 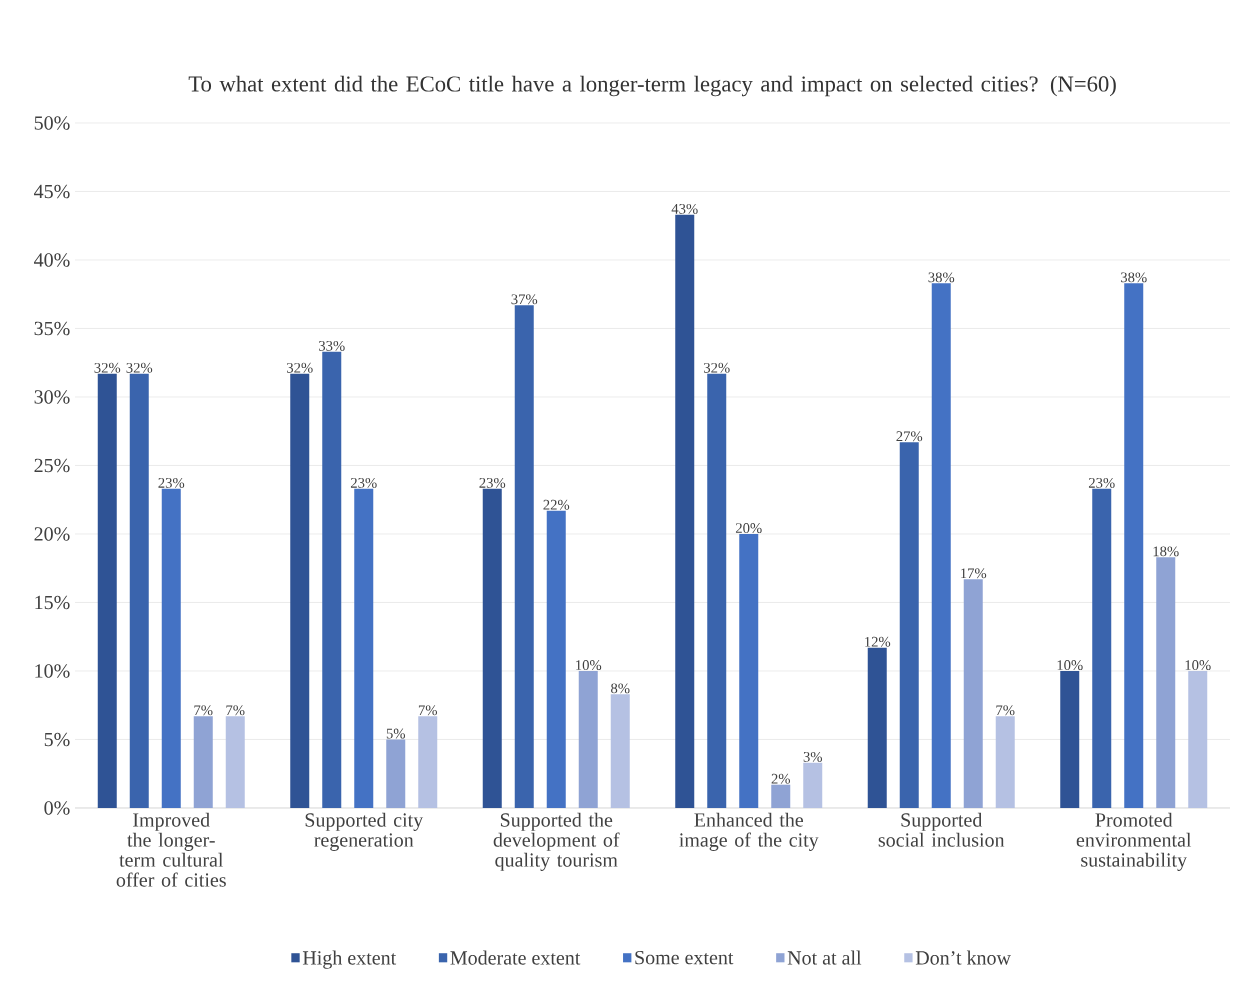 I want to click on data-label: 27%, so click(x=909, y=436).